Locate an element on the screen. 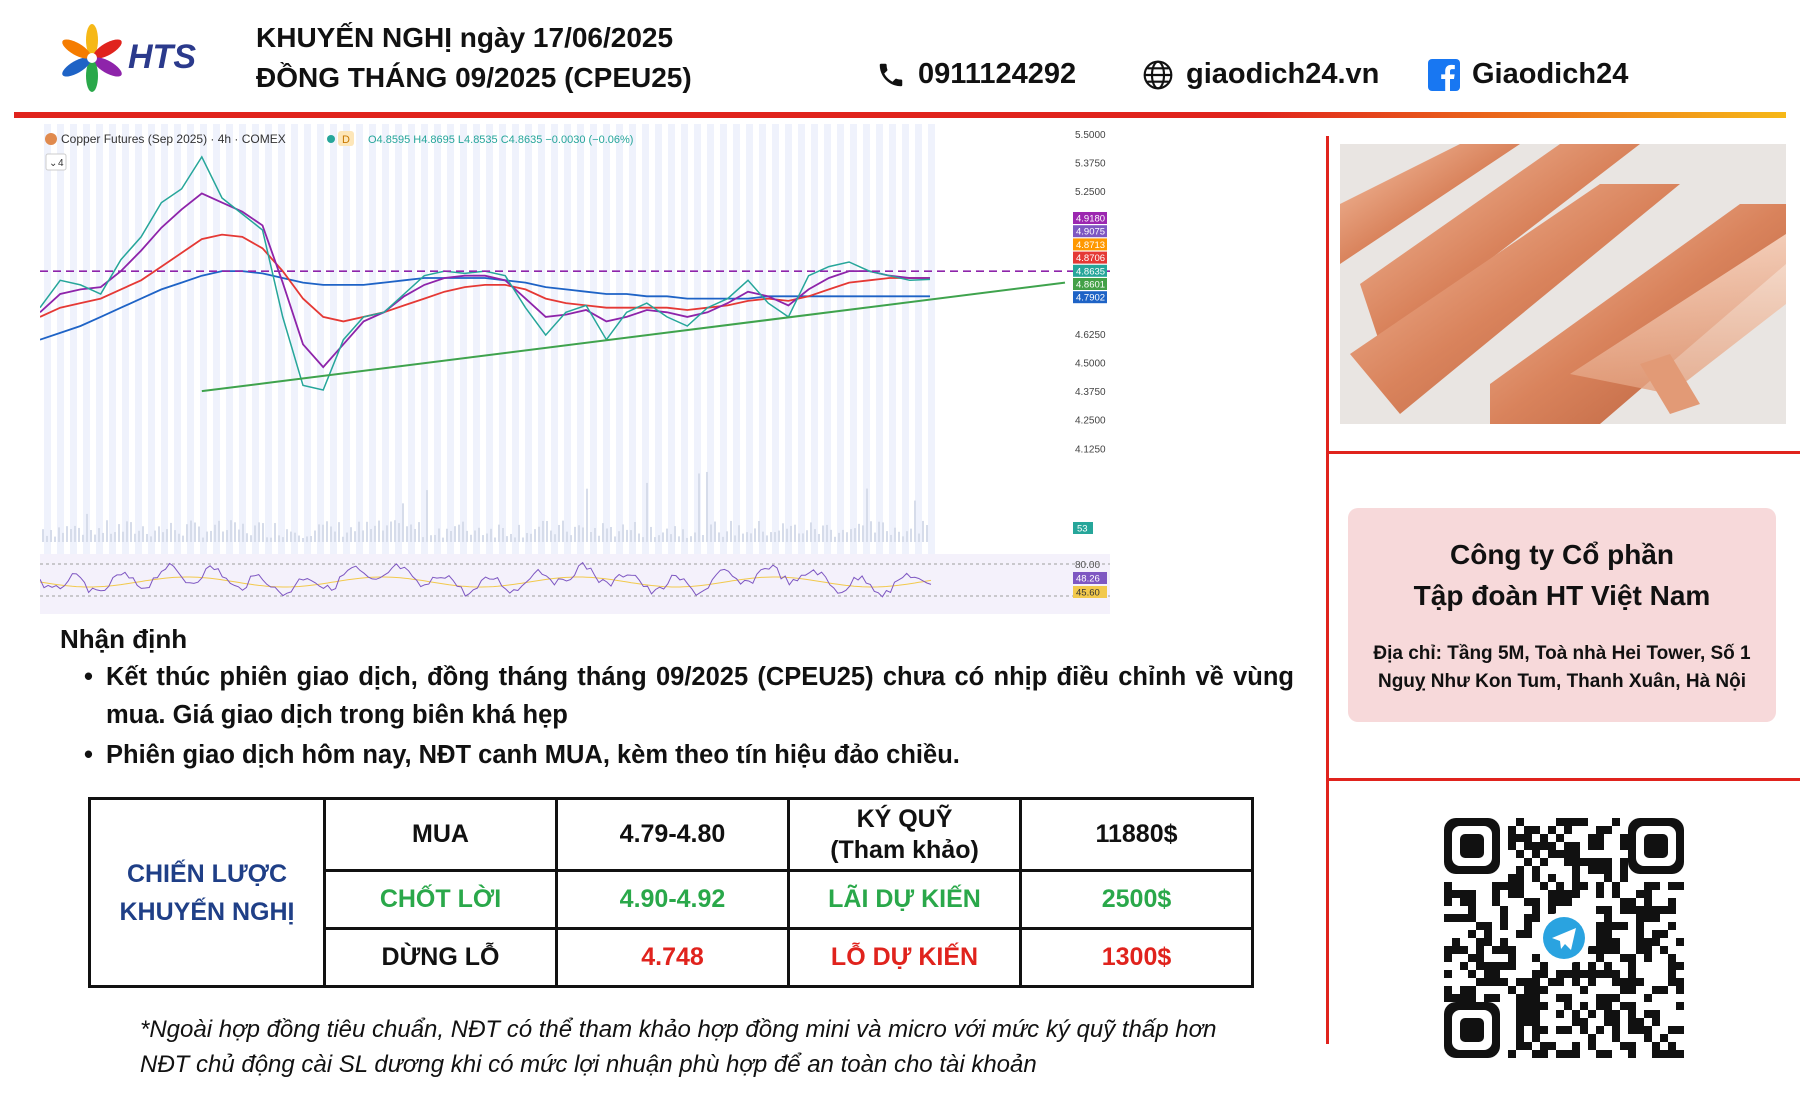  right-divider is located at coordinates (1327, 590).